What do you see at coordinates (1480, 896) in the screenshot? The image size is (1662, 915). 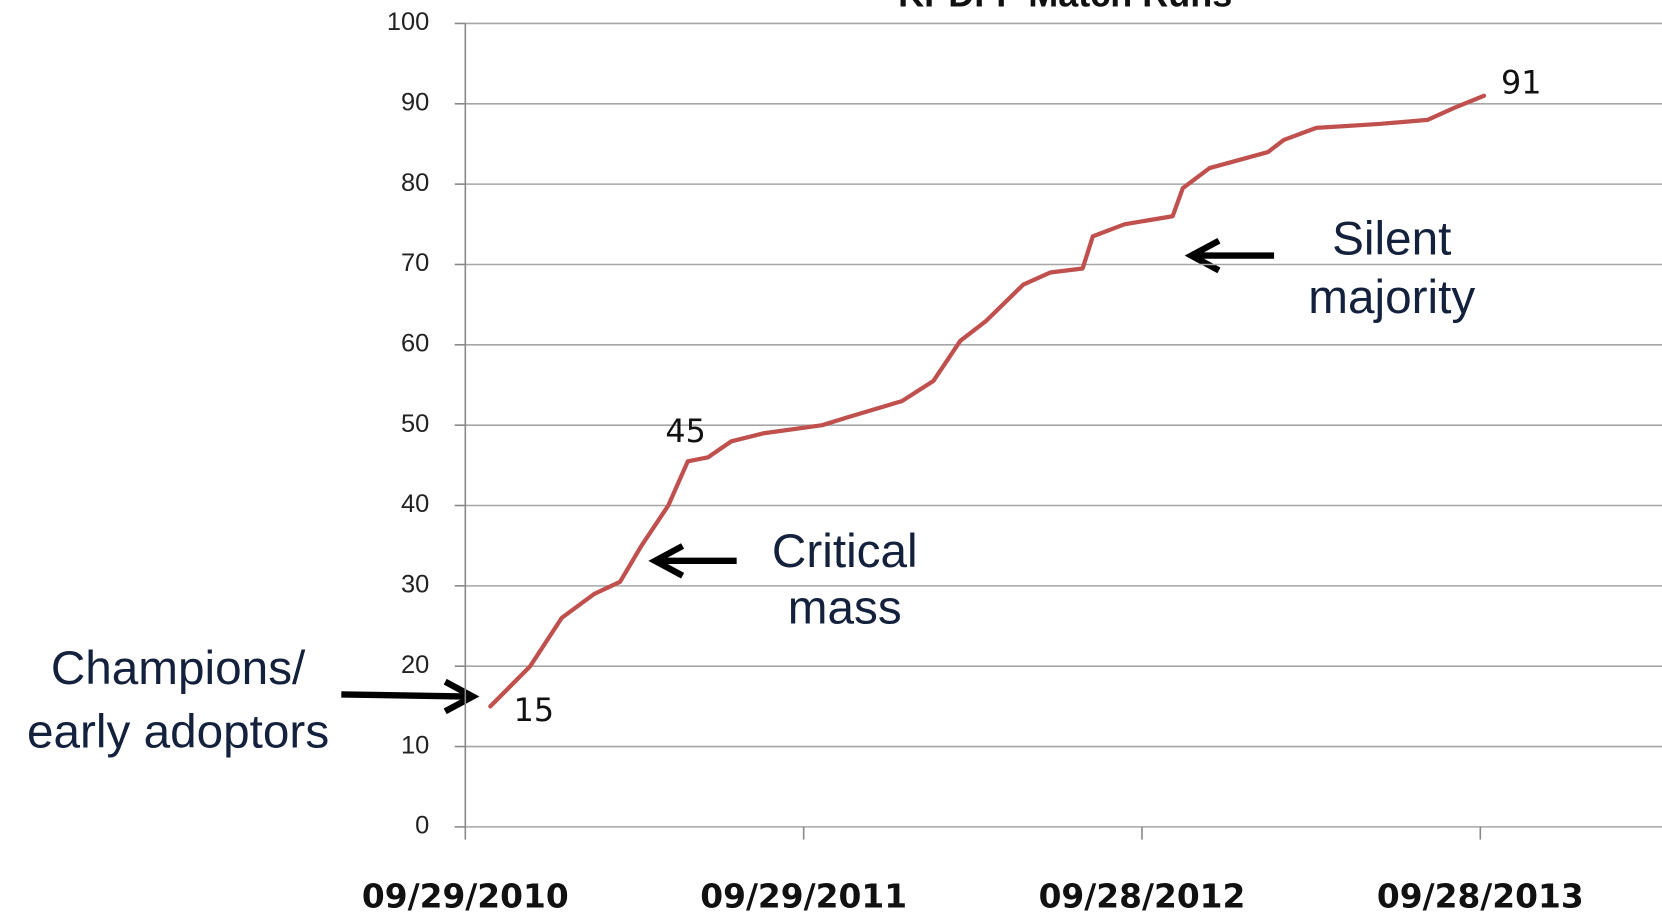 I see `x-tick-label: 09/28/2013` at bounding box center [1480, 896].